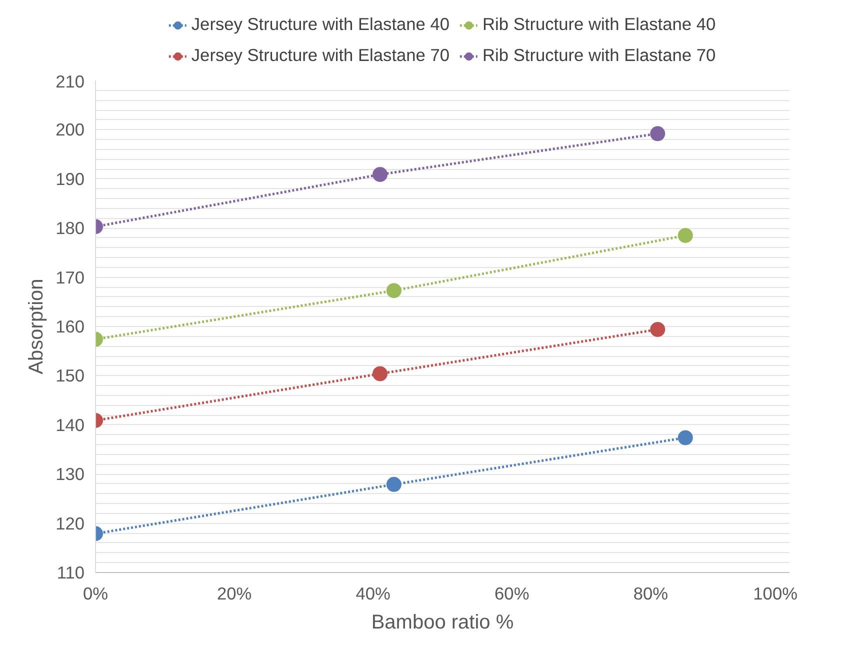 Image resolution: width=845 pixels, height=665 pixels. Describe the element at coordinates (70, 424) in the screenshot. I see `y-tick-label: 140` at that location.